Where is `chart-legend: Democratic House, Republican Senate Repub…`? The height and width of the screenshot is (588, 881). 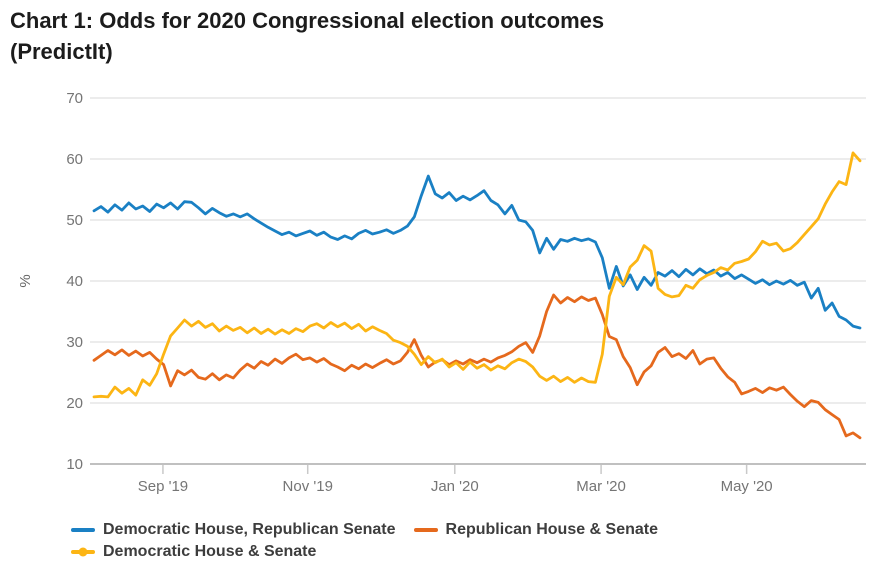 chart-legend: Democratic House, Republican Senate Repub… is located at coordinates (457, 541).